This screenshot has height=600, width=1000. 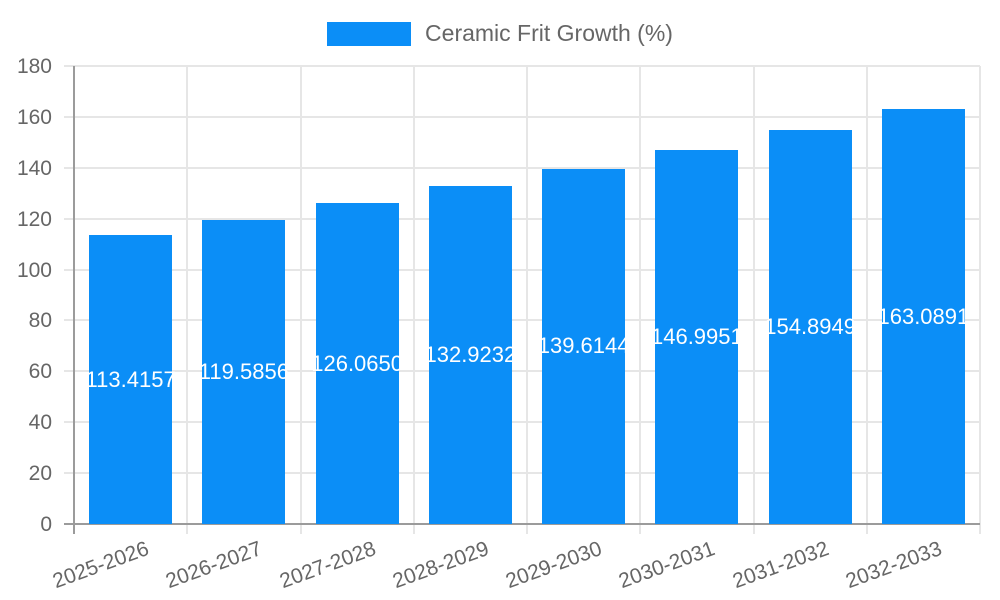 I want to click on bar-value-label: 126.0650, so click(x=357, y=363).